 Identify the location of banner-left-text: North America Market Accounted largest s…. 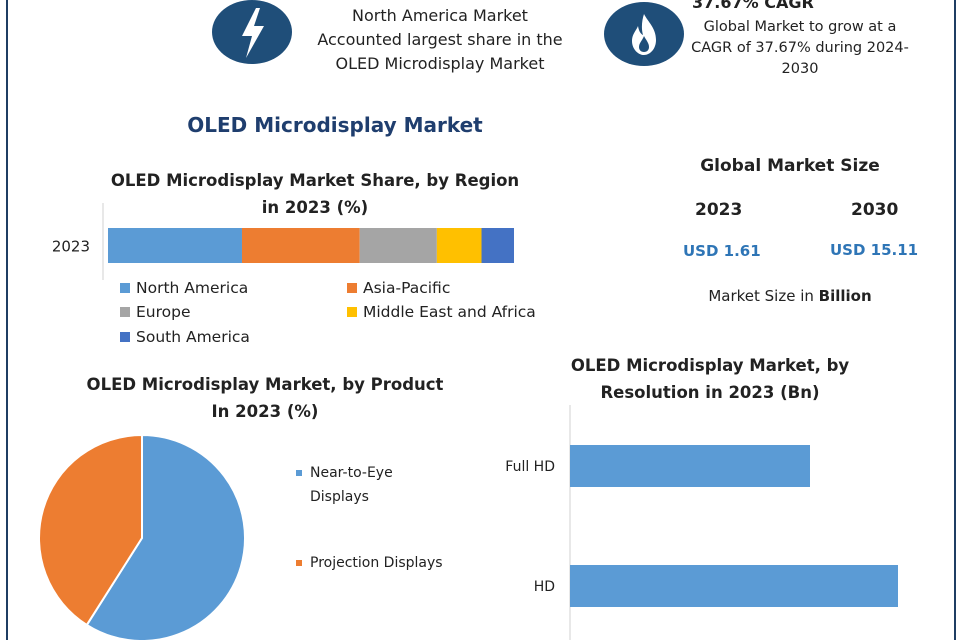
(440, 40).